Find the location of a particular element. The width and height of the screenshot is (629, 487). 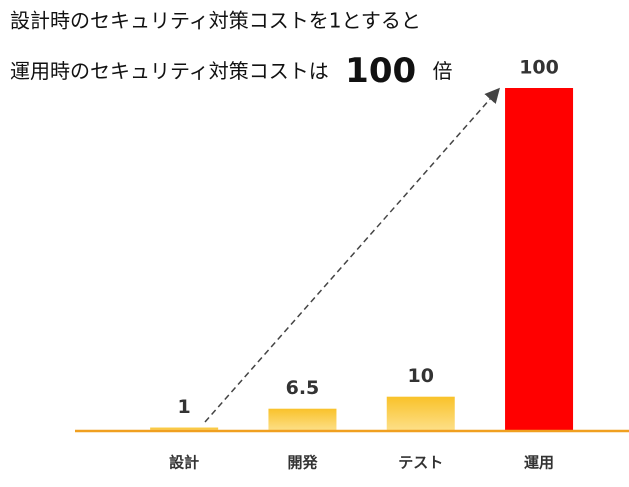

x-tick-label: 運用 is located at coordinates (539, 463).